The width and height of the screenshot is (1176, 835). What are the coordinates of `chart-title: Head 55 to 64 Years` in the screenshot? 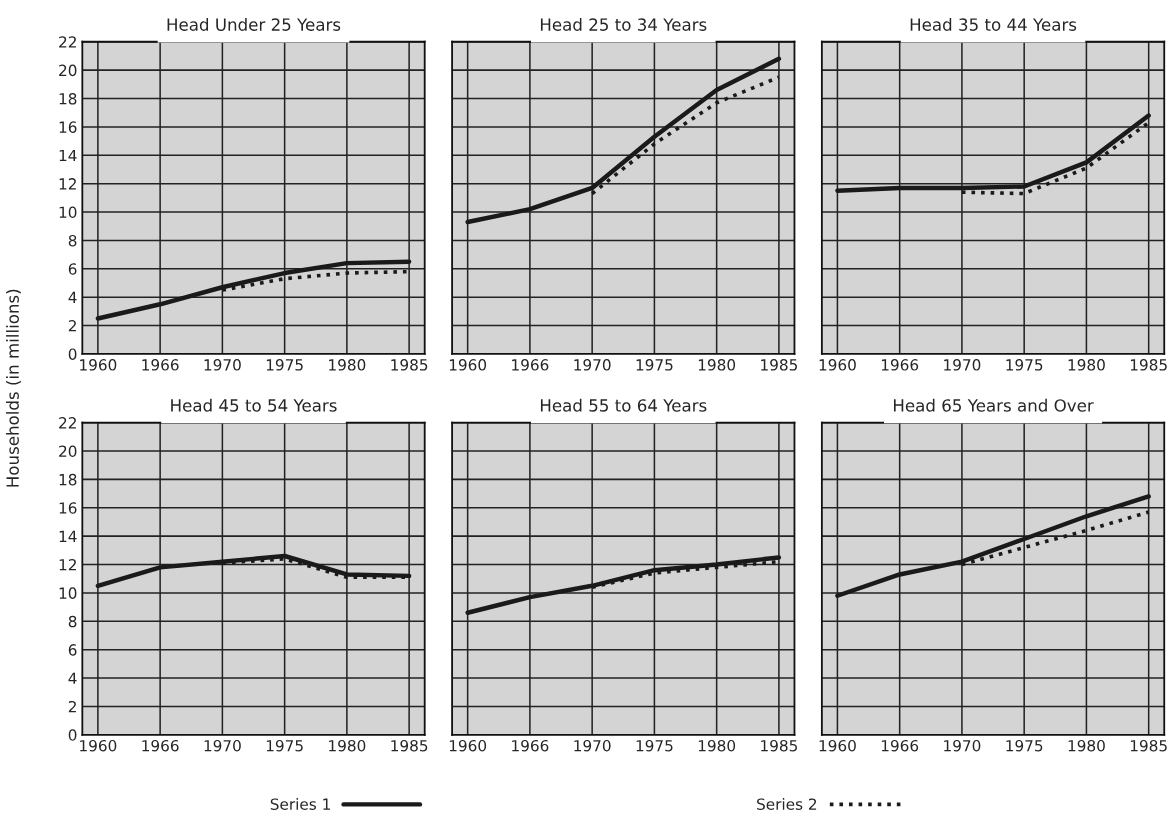 It's located at (623, 405).